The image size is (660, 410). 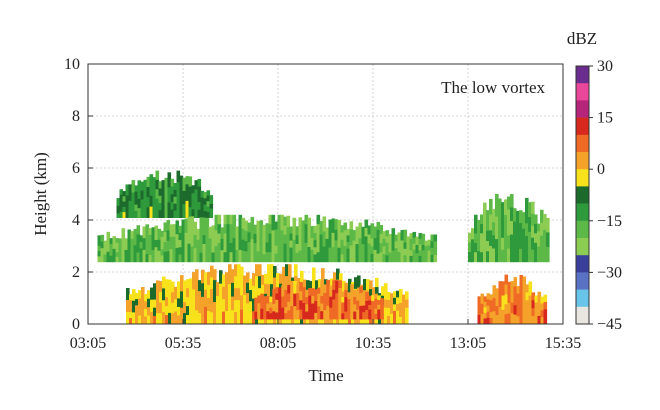 What do you see at coordinates (598, 195) in the screenshot?
I see `colorbar: 30 15 0 −15 −30 −45` at bounding box center [598, 195].